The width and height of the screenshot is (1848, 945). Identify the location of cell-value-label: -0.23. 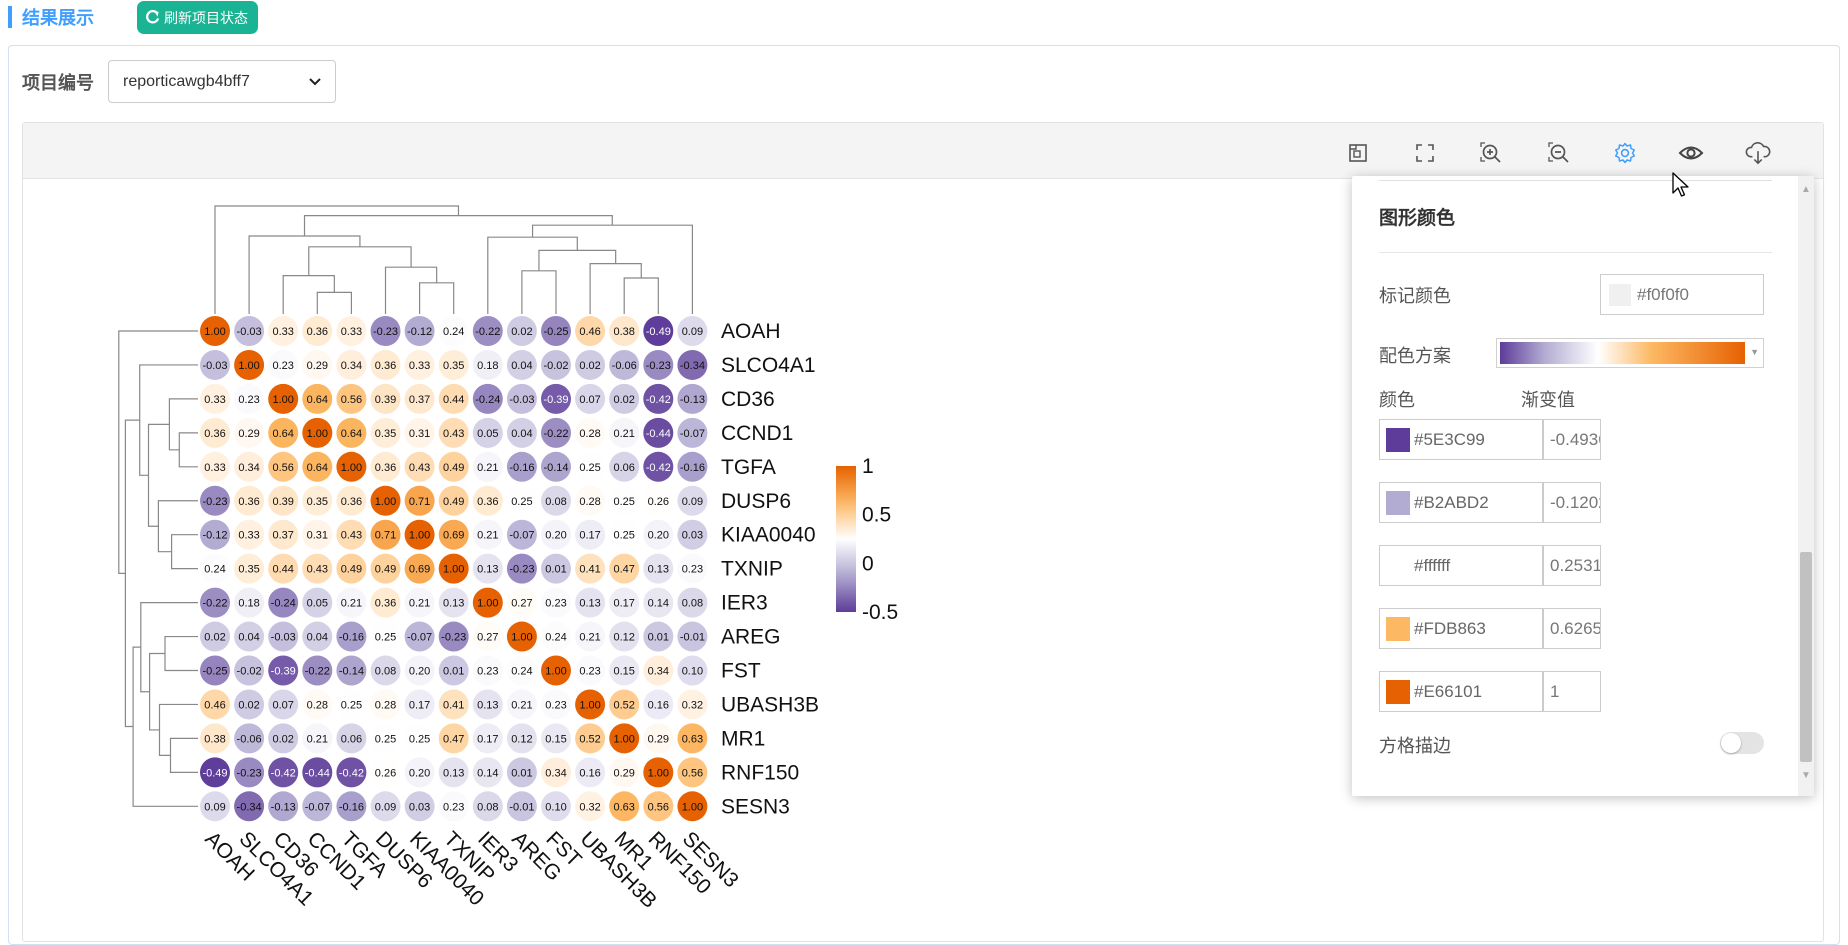
(658, 366).